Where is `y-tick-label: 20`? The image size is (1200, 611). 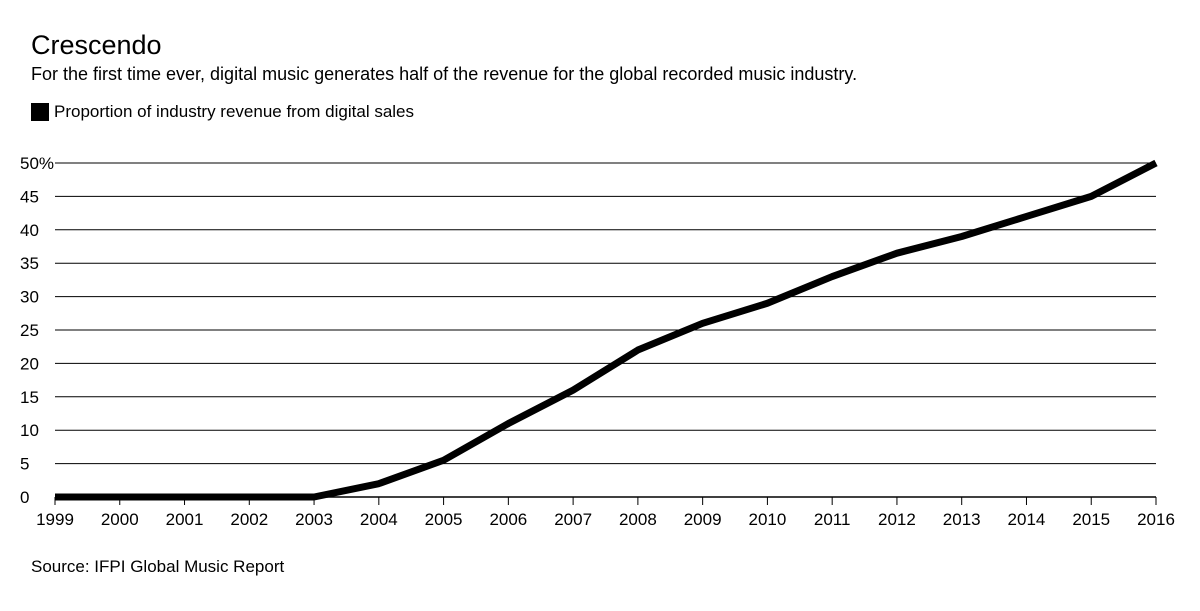
y-tick-label: 20 is located at coordinates (29, 363).